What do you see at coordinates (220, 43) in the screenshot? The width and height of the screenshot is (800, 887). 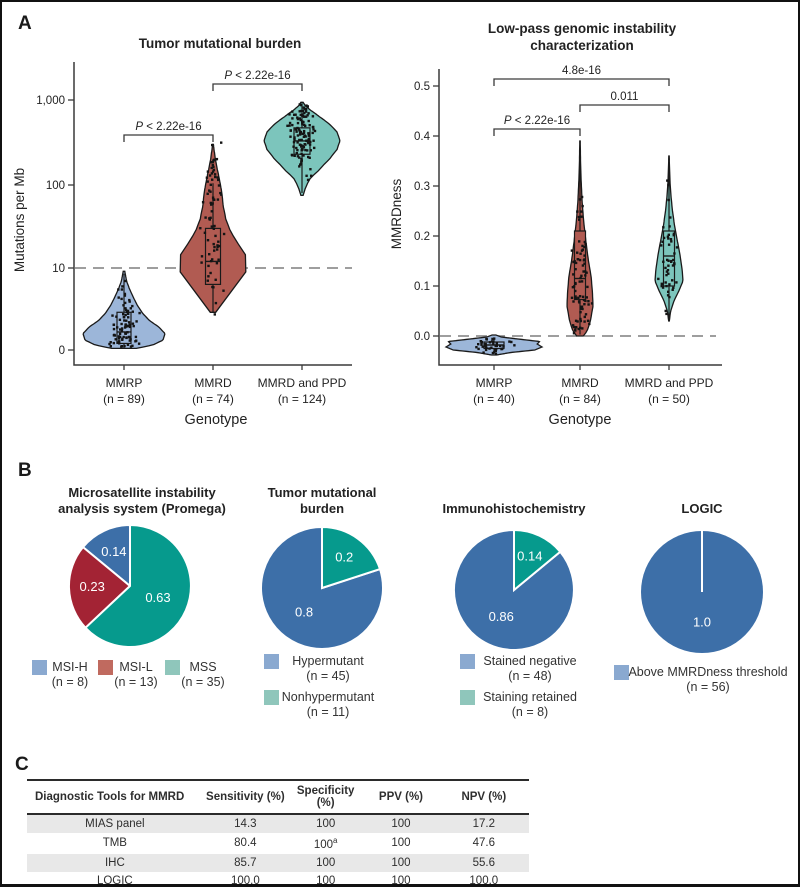 I see `plot-title: Tumor mutational burden` at bounding box center [220, 43].